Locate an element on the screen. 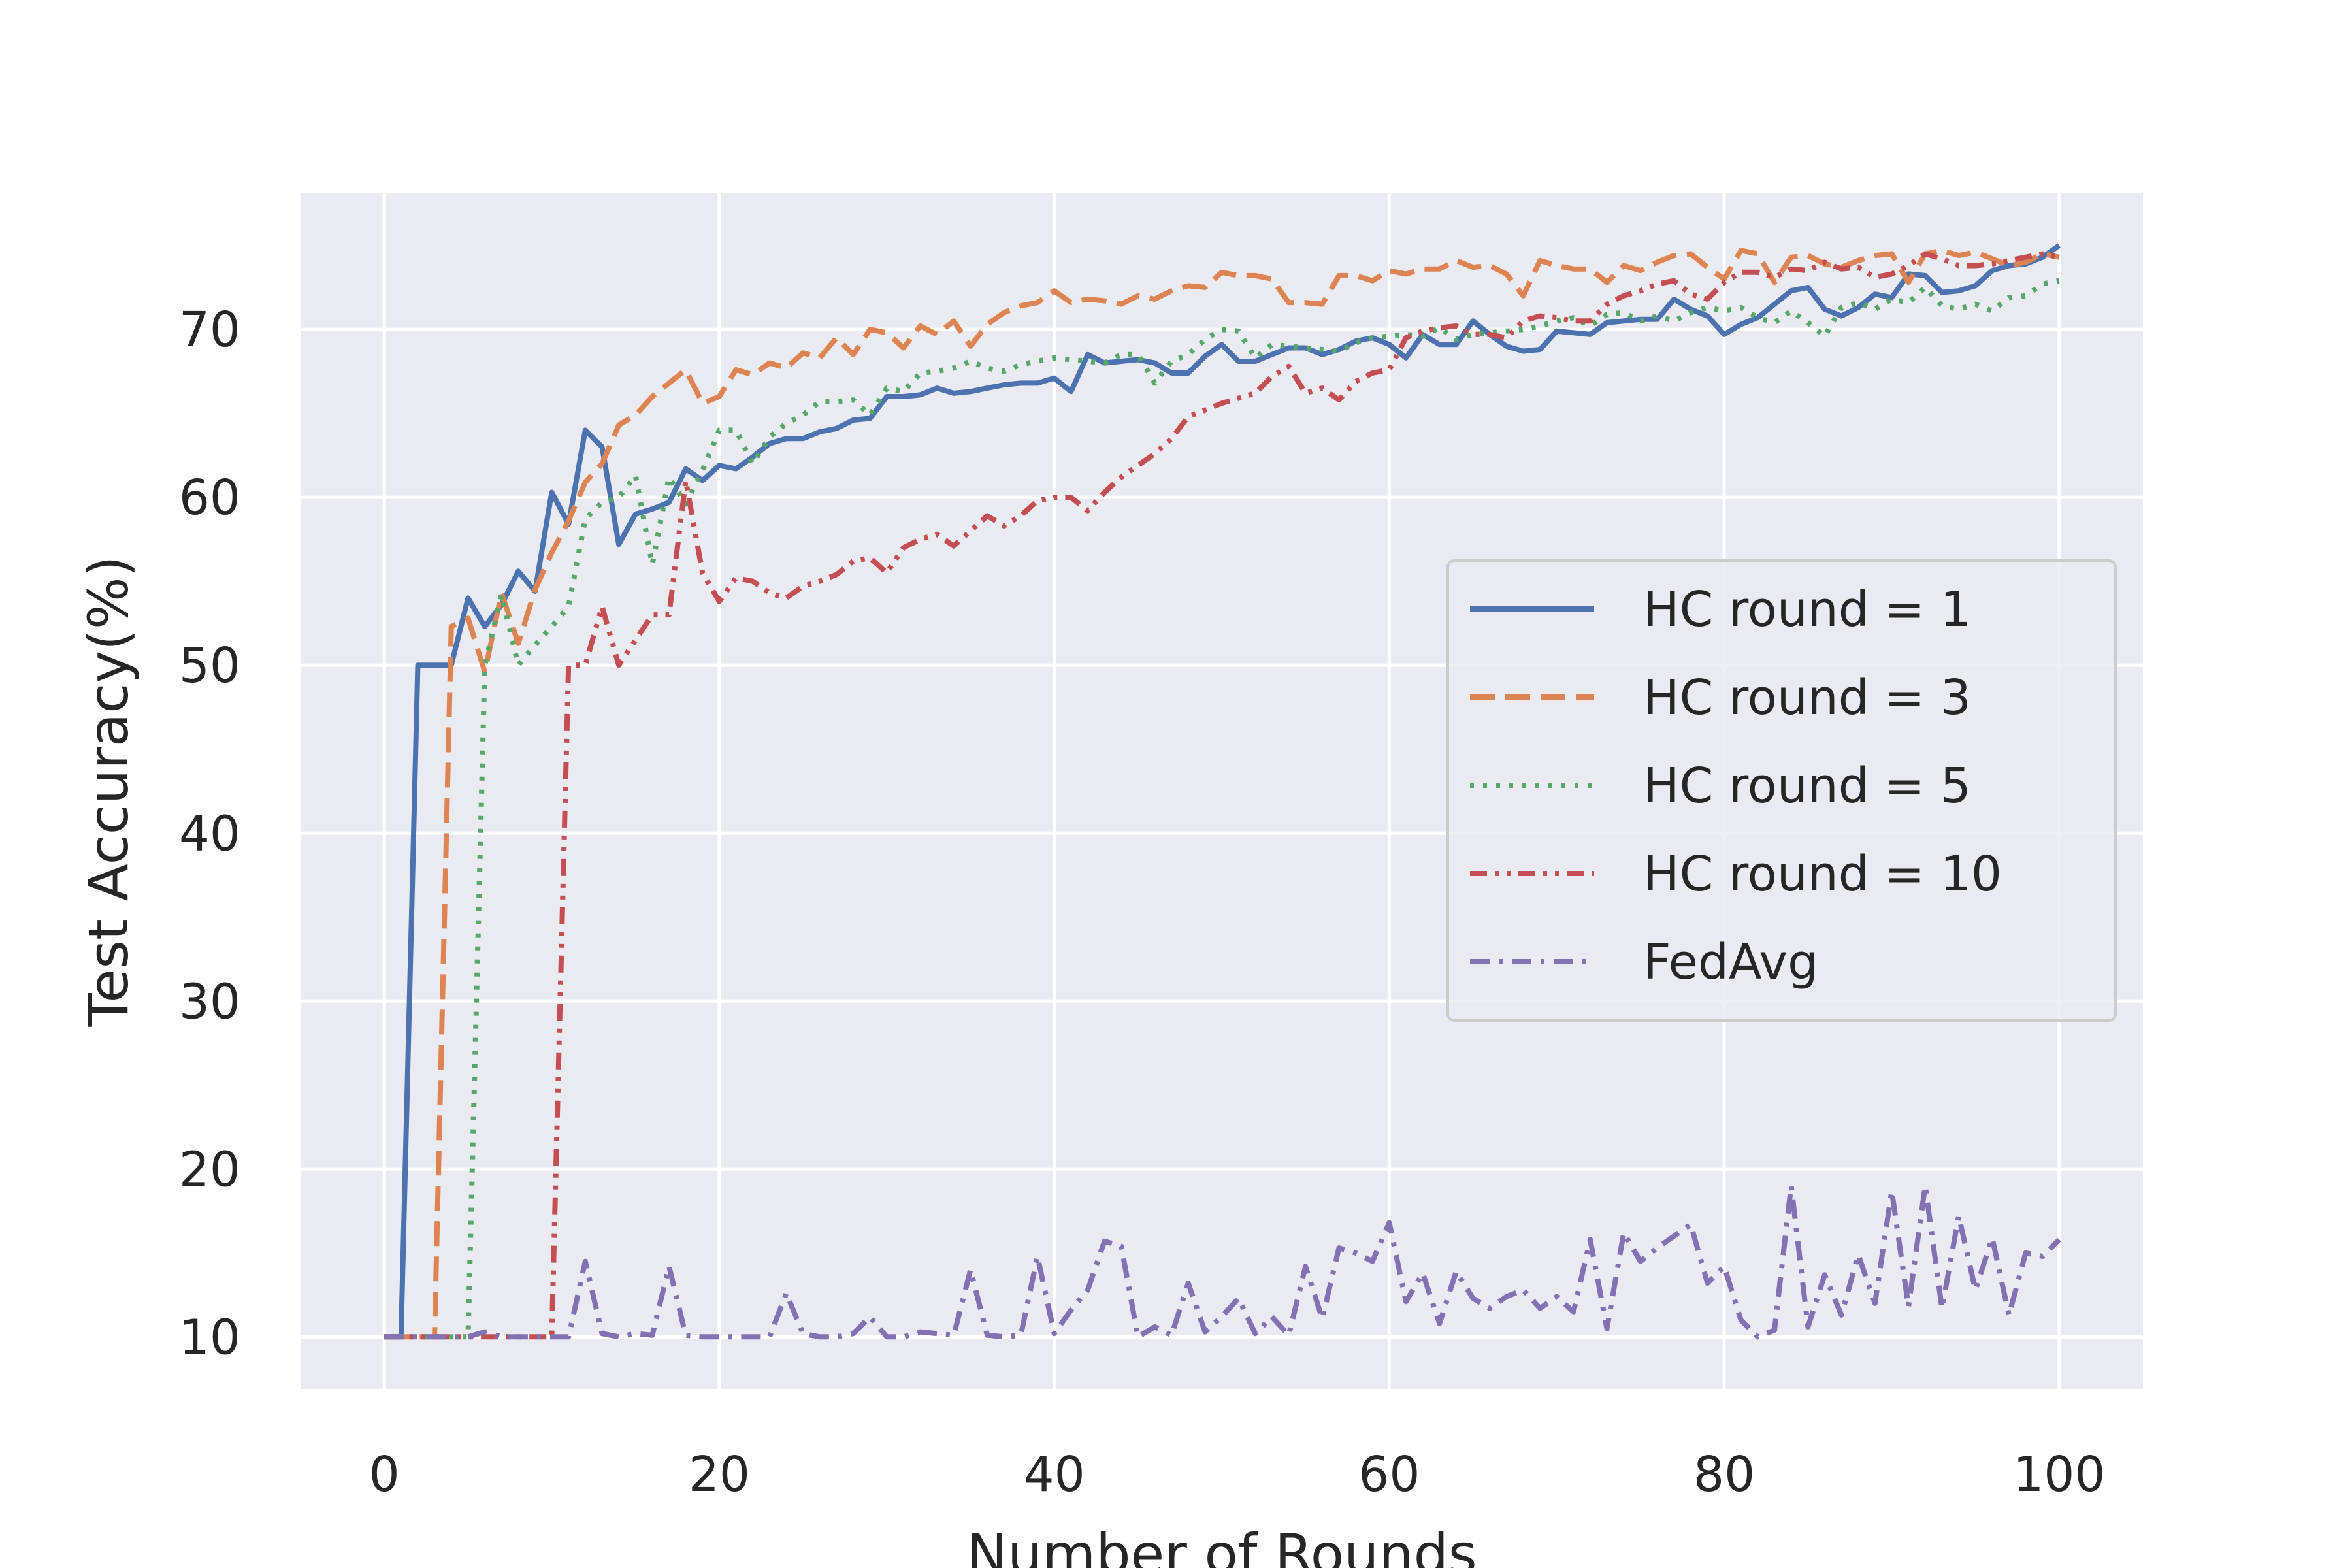 Image resolution: width=2352 pixels, height=1568 pixels. legend-entry-label: HC round = 3 is located at coordinates (1807, 698).